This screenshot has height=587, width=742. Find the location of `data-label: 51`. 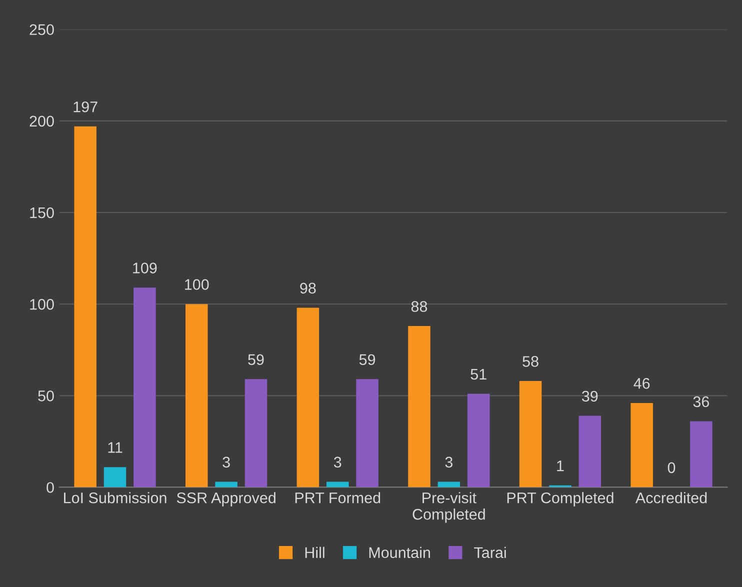

data-label: 51 is located at coordinates (478, 374).